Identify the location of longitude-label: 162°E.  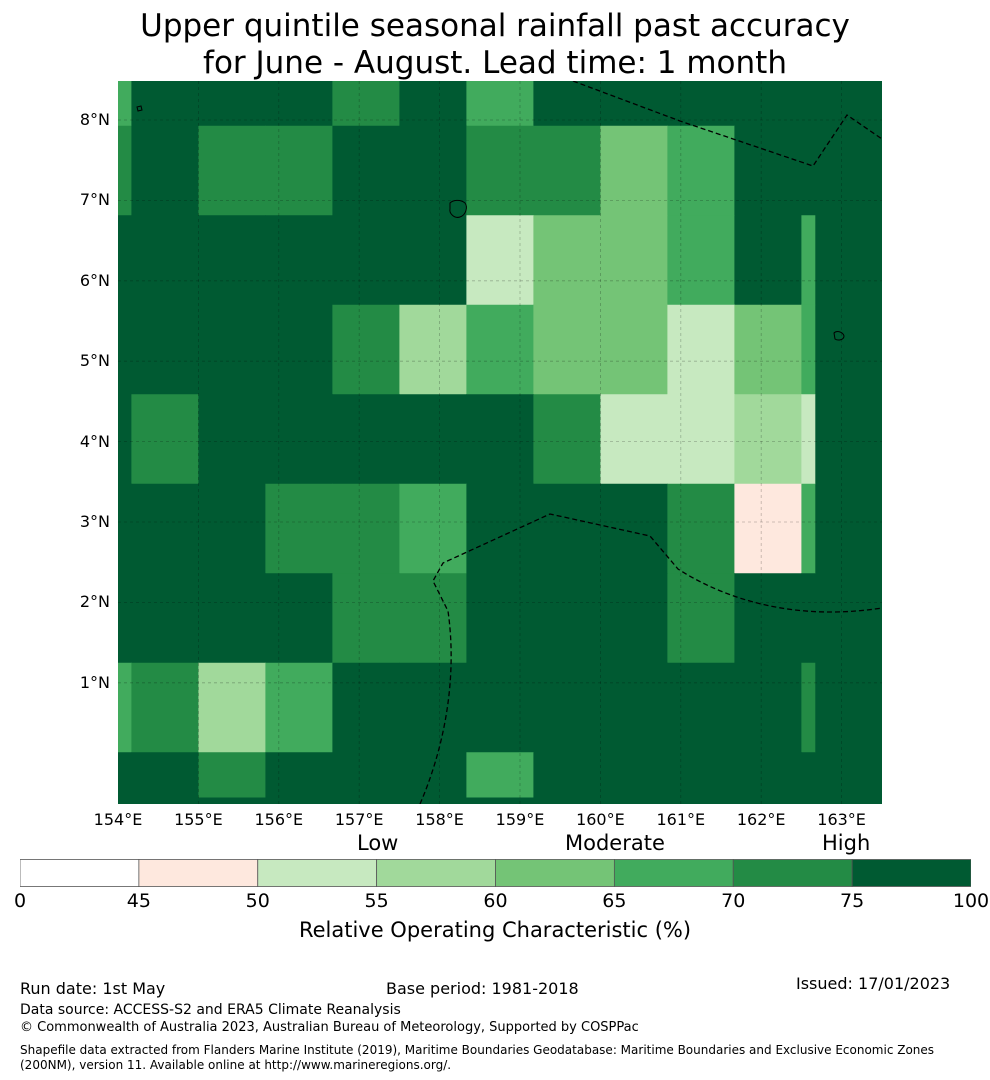
(761, 819).